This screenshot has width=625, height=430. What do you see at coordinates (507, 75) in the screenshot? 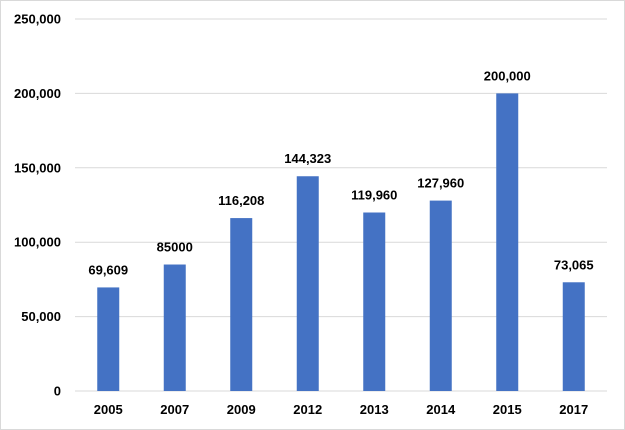
I see `data-label: 200,000` at bounding box center [507, 75].